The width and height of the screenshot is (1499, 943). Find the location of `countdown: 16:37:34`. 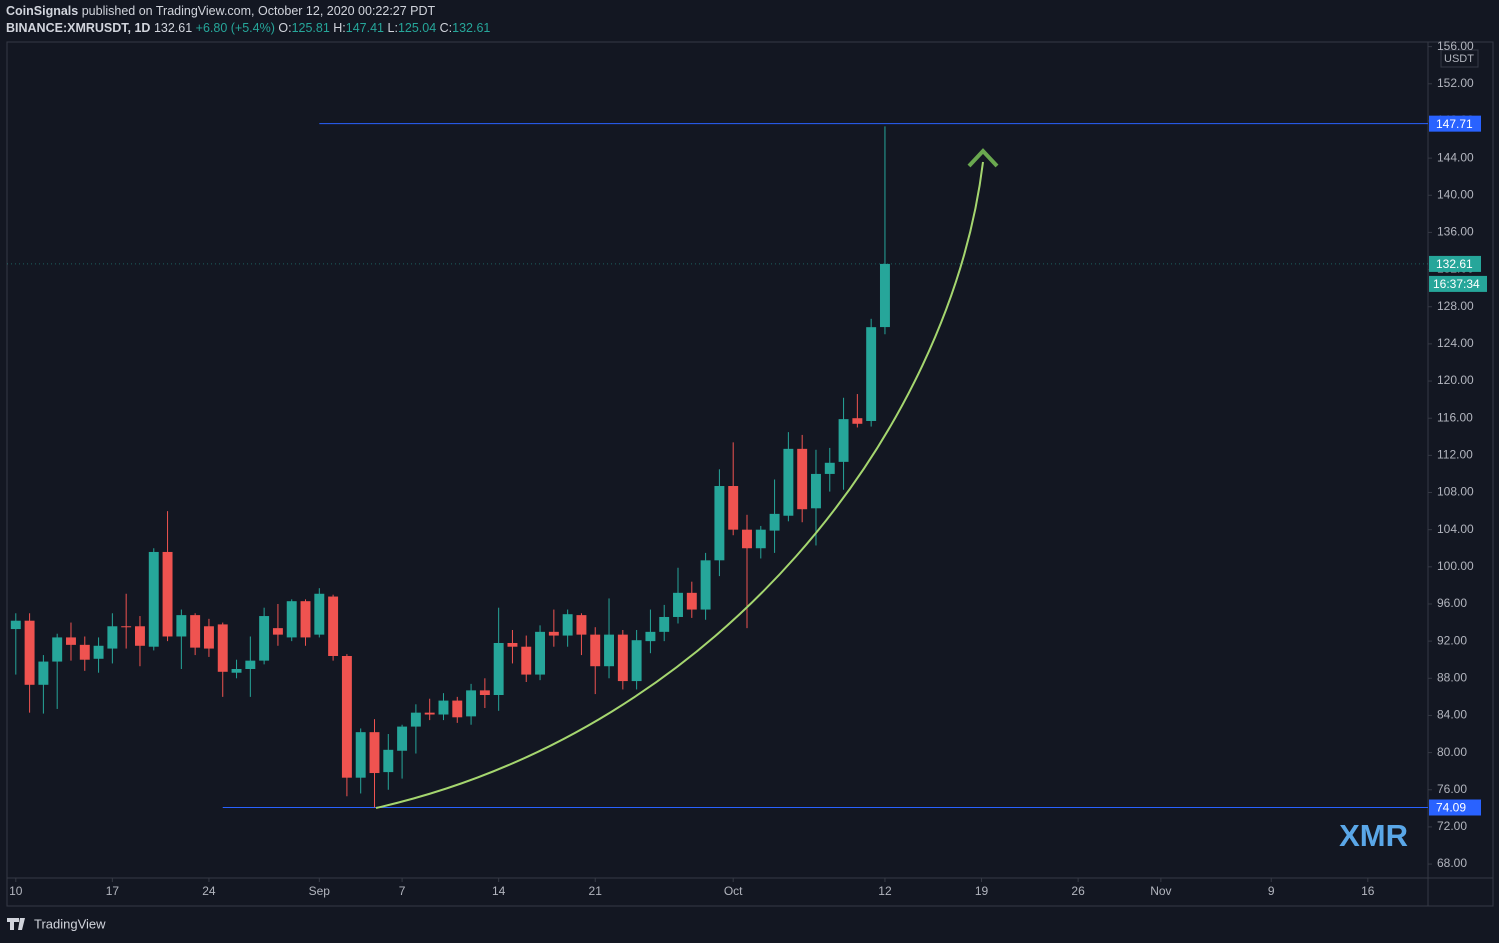

countdown: 16:37:34 is located at coordinates (1456, 284).